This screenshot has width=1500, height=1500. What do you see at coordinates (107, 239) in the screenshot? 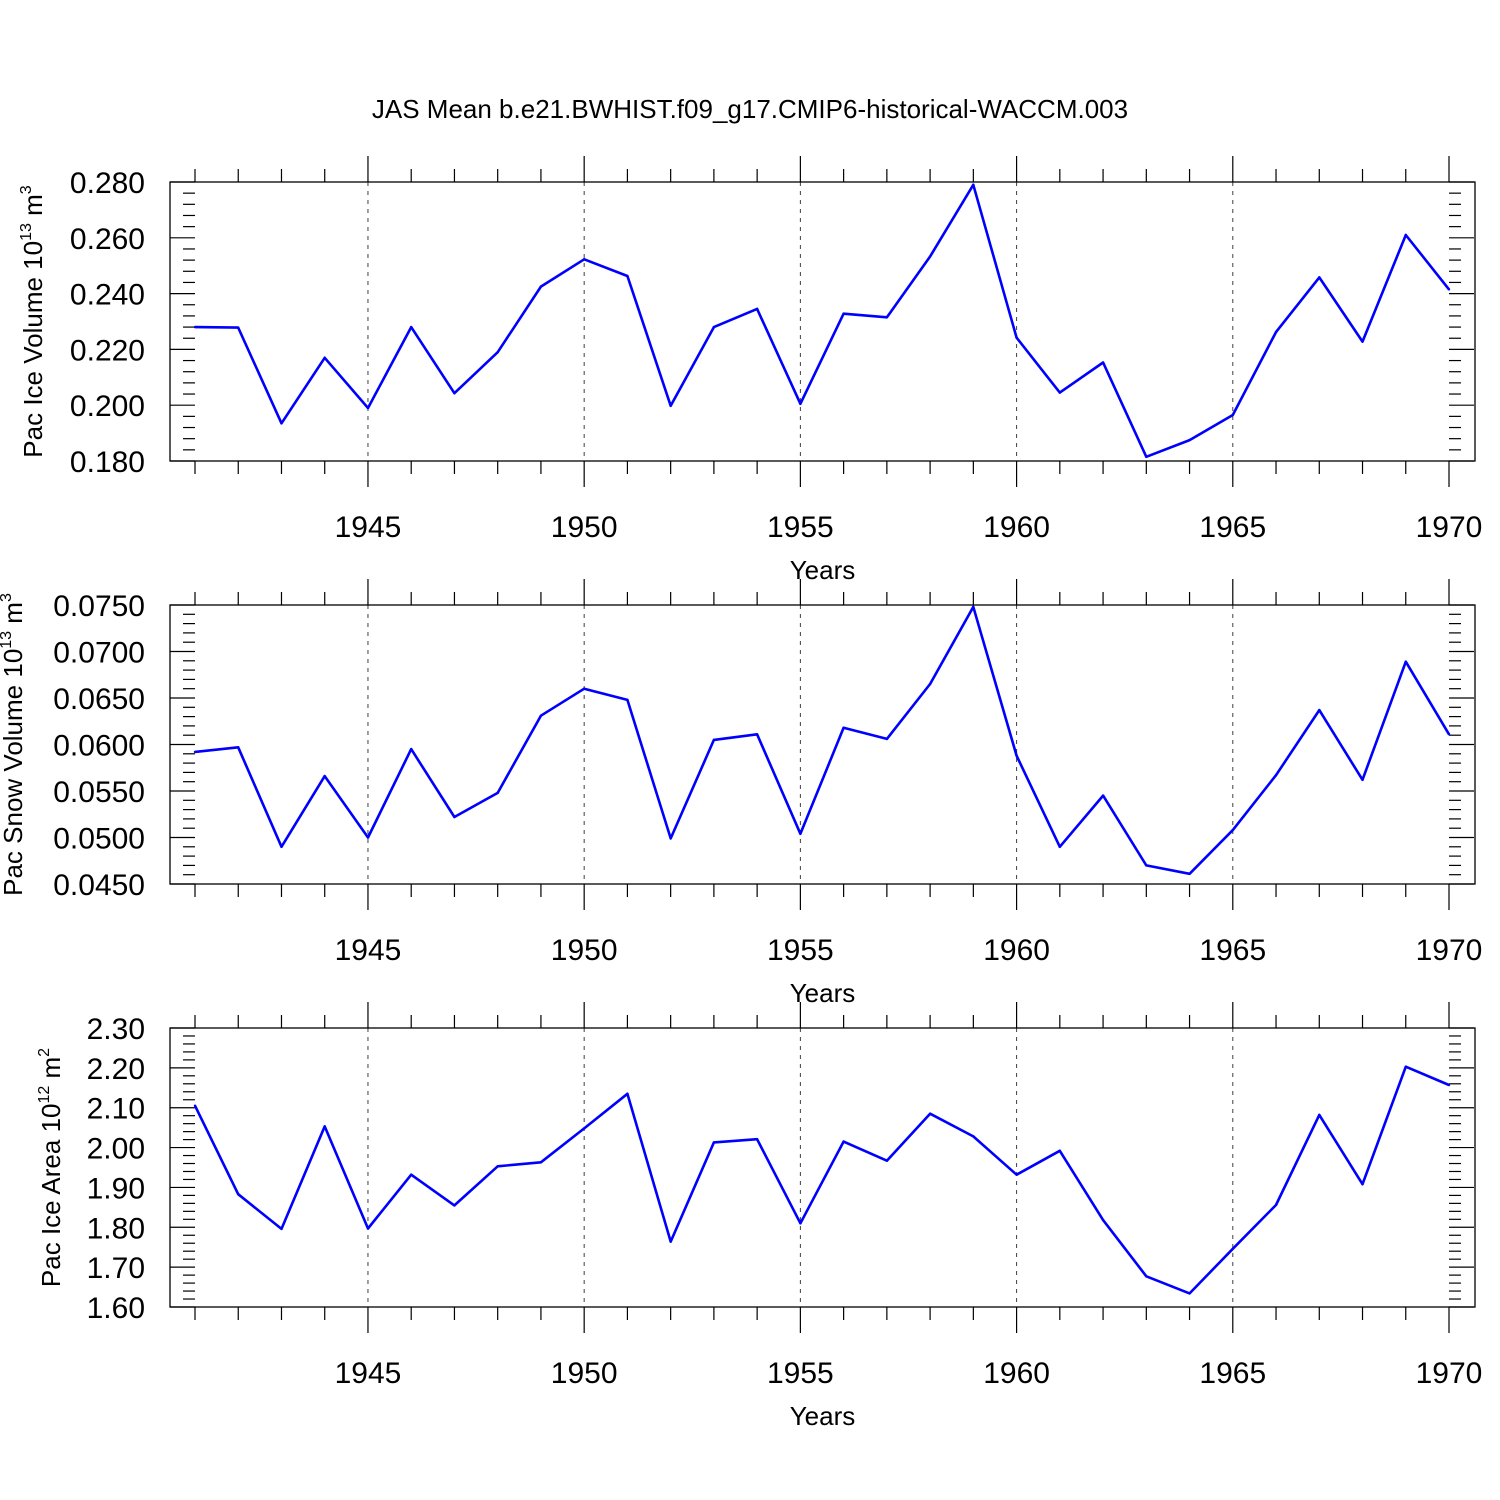
I see `y-tick-label: 0.260` at bounding box center [107, 239].